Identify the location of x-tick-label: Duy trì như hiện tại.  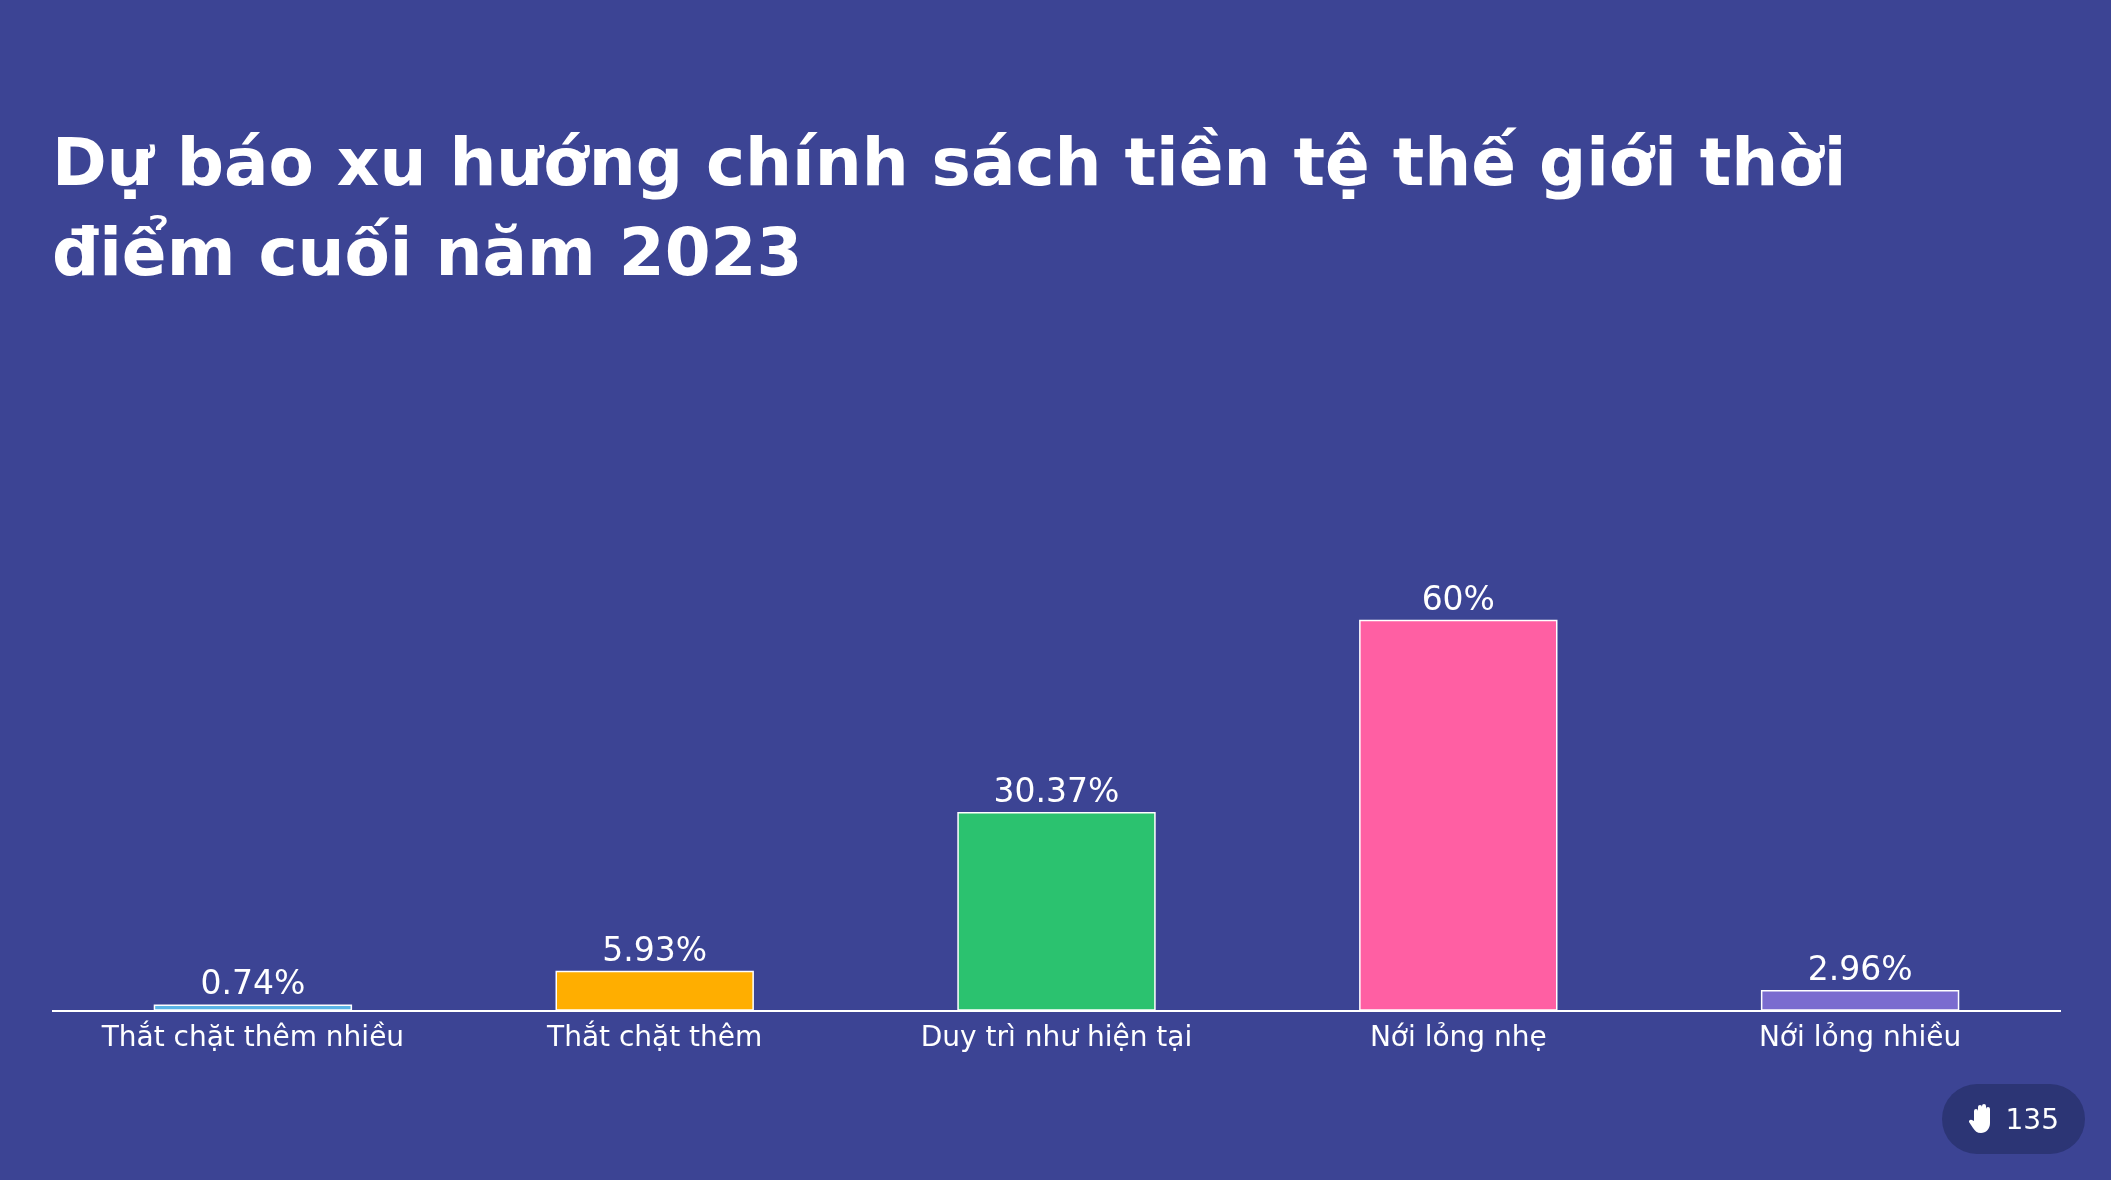
(1056, 1036).